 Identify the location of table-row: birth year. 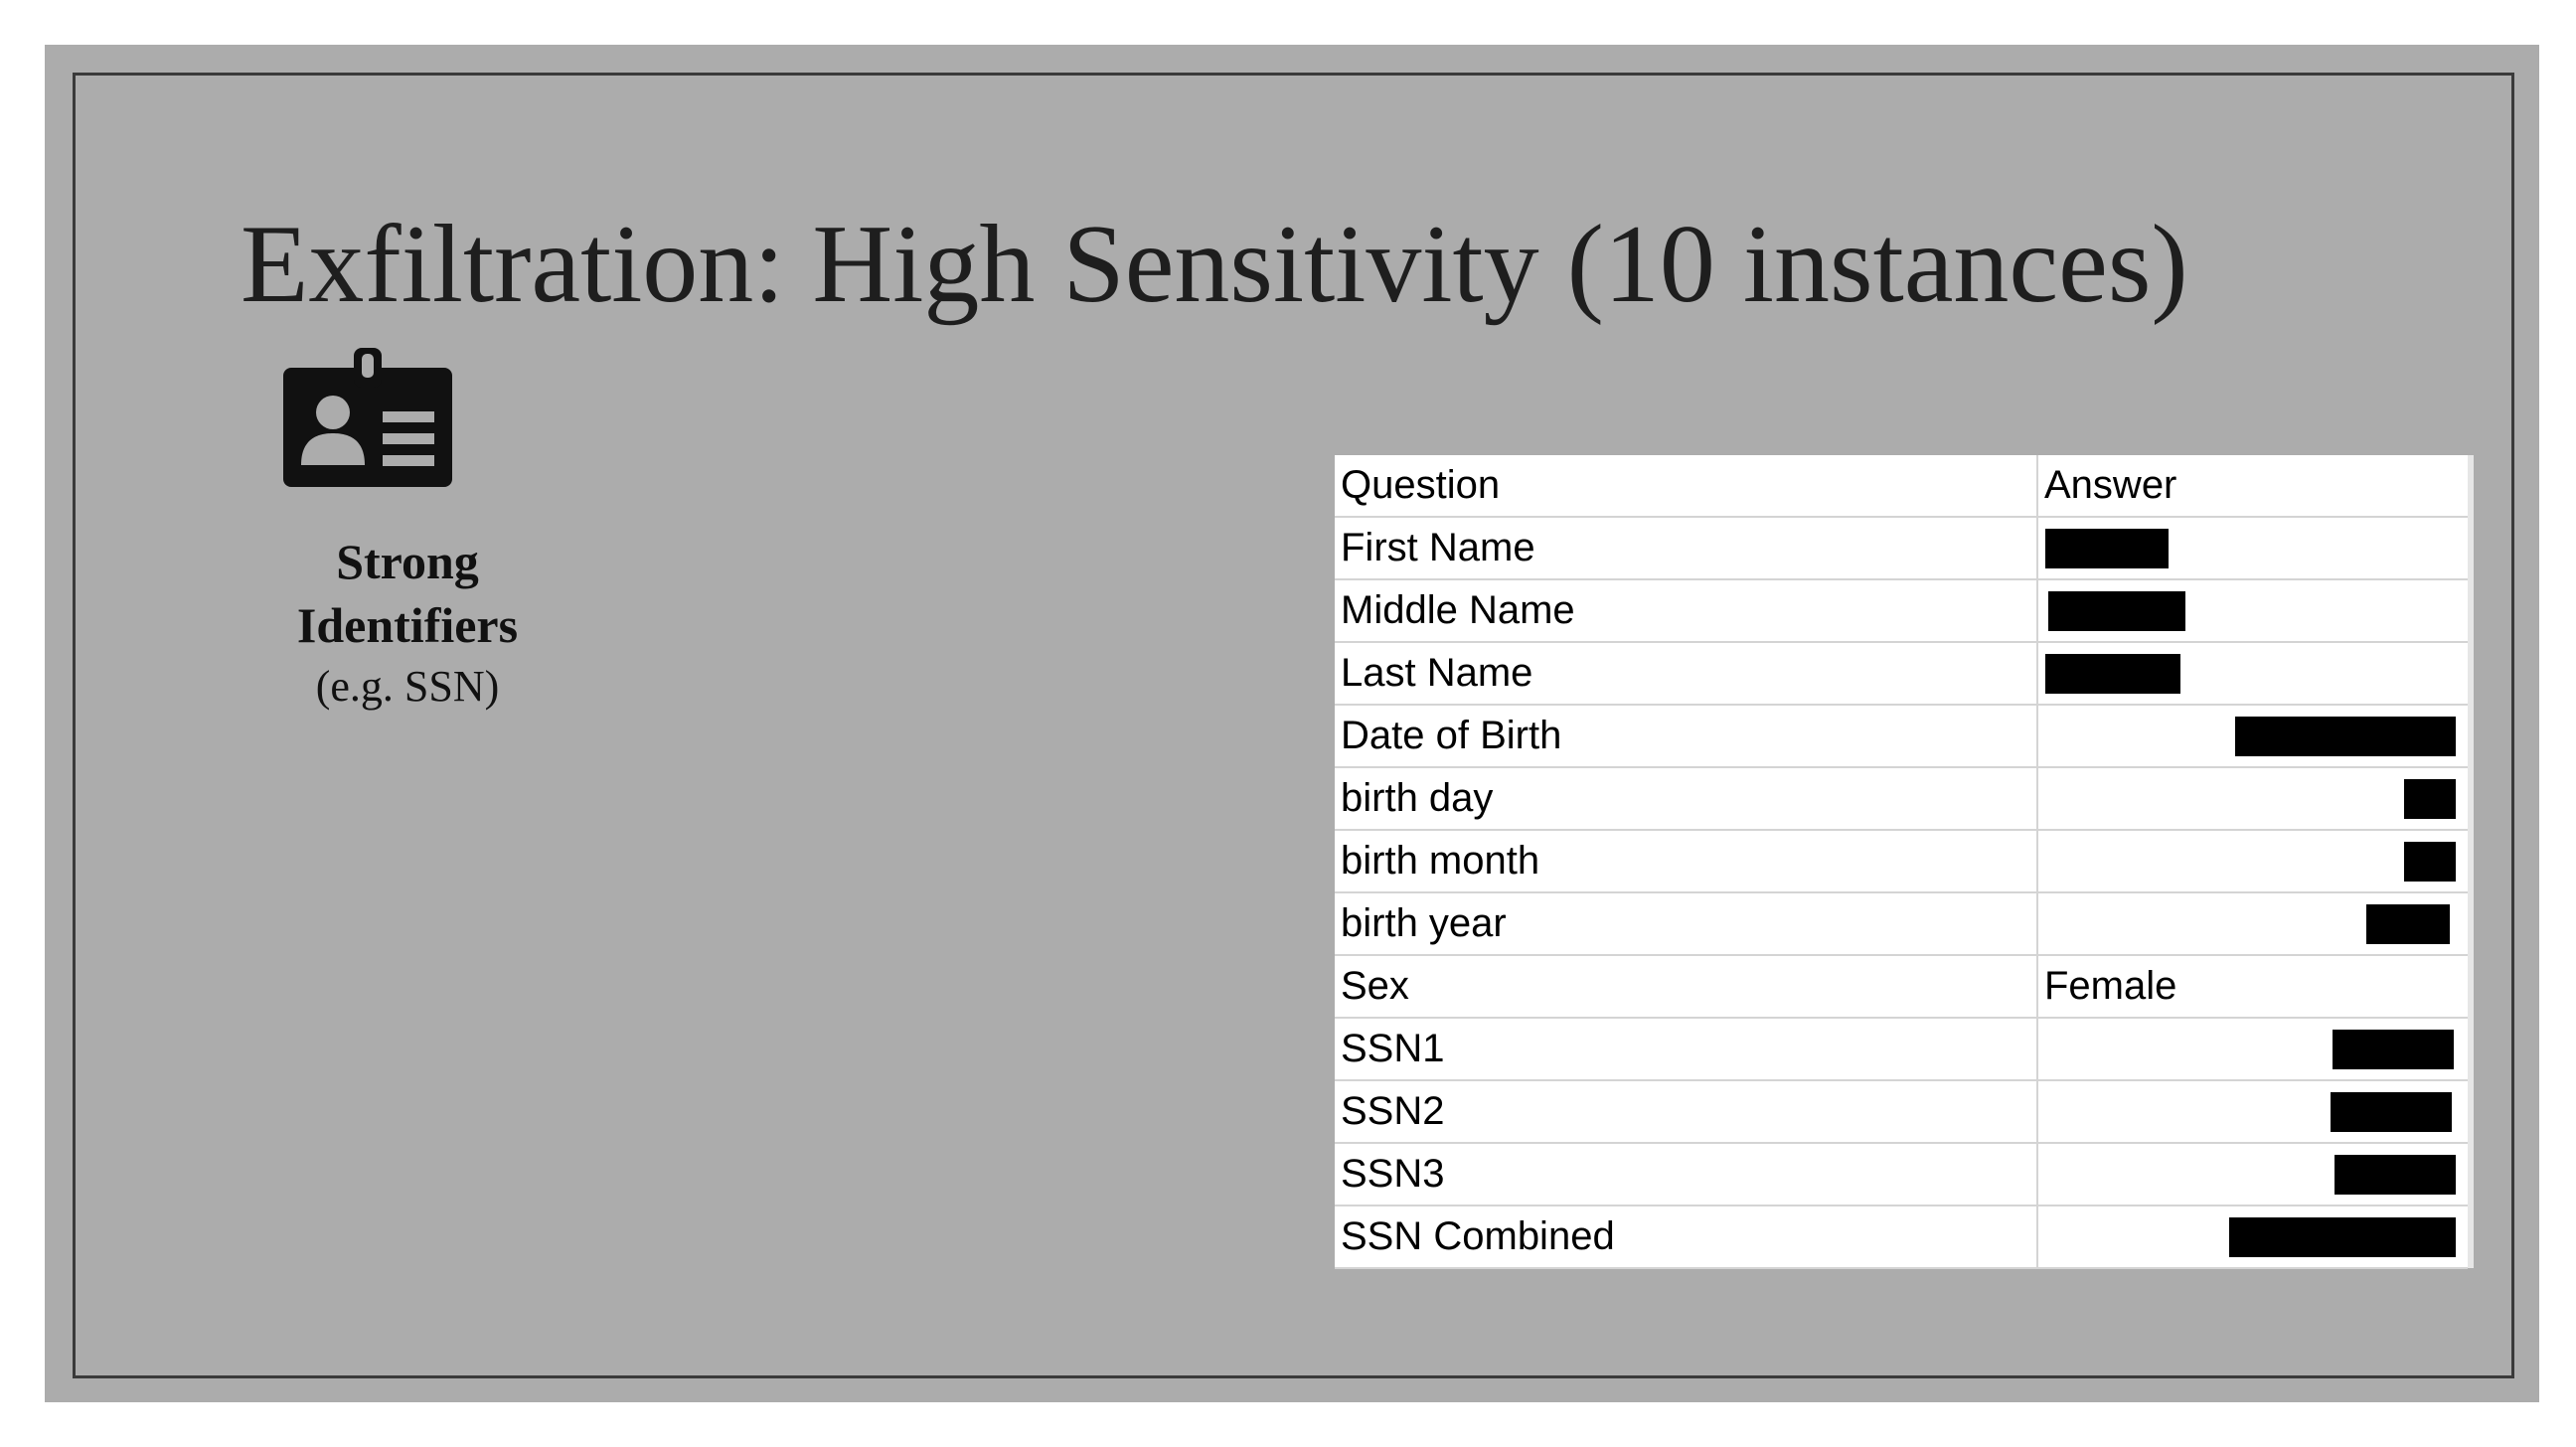
(1901, 924).